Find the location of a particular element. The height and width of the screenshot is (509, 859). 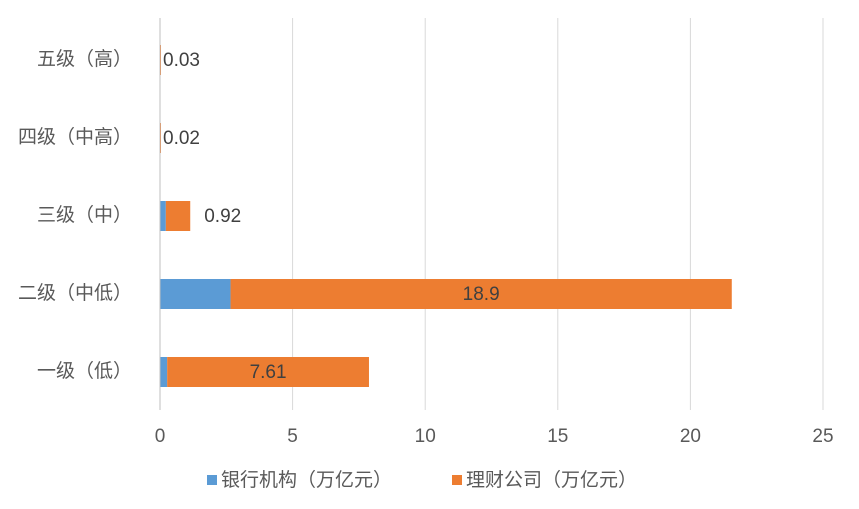

legend-label: 理财公司（万亿元） is located at coordinates (551, 480).